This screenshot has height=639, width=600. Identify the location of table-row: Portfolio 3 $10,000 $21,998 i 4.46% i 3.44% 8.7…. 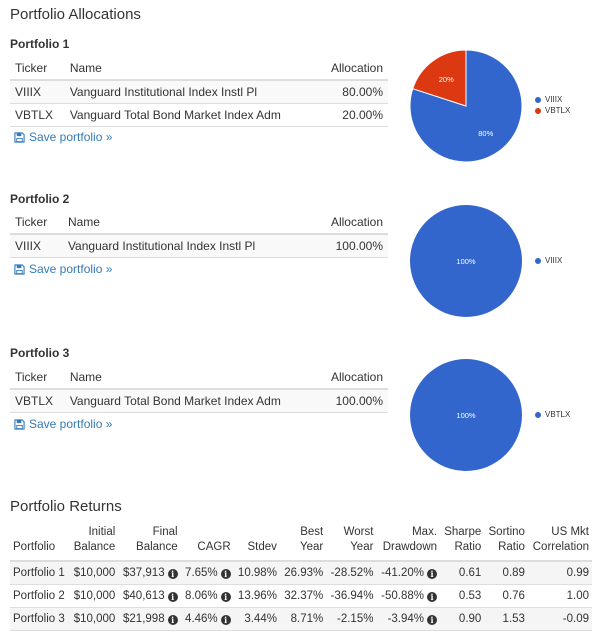
(301, 619).